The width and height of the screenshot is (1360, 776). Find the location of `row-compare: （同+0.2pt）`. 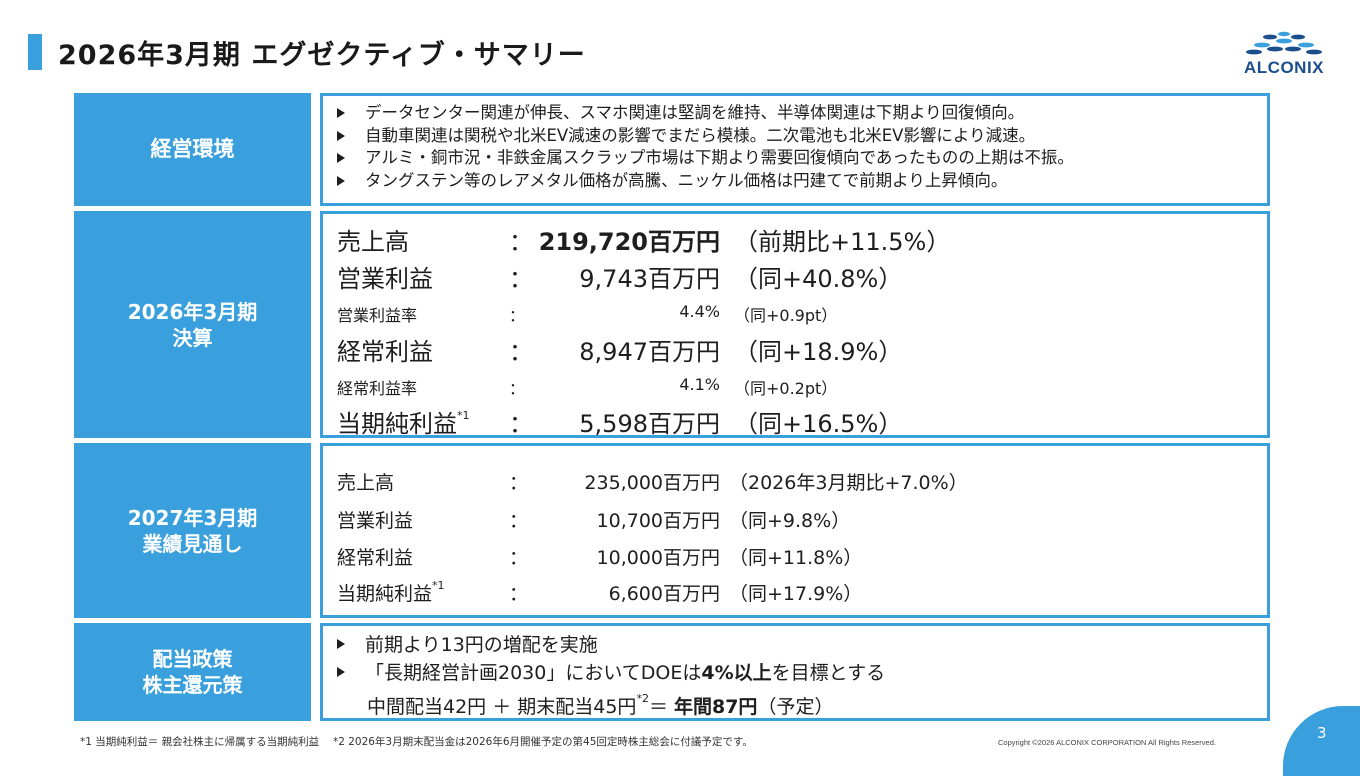

row-compare: （同+0.2pt） is located at coordinates (786, 388).